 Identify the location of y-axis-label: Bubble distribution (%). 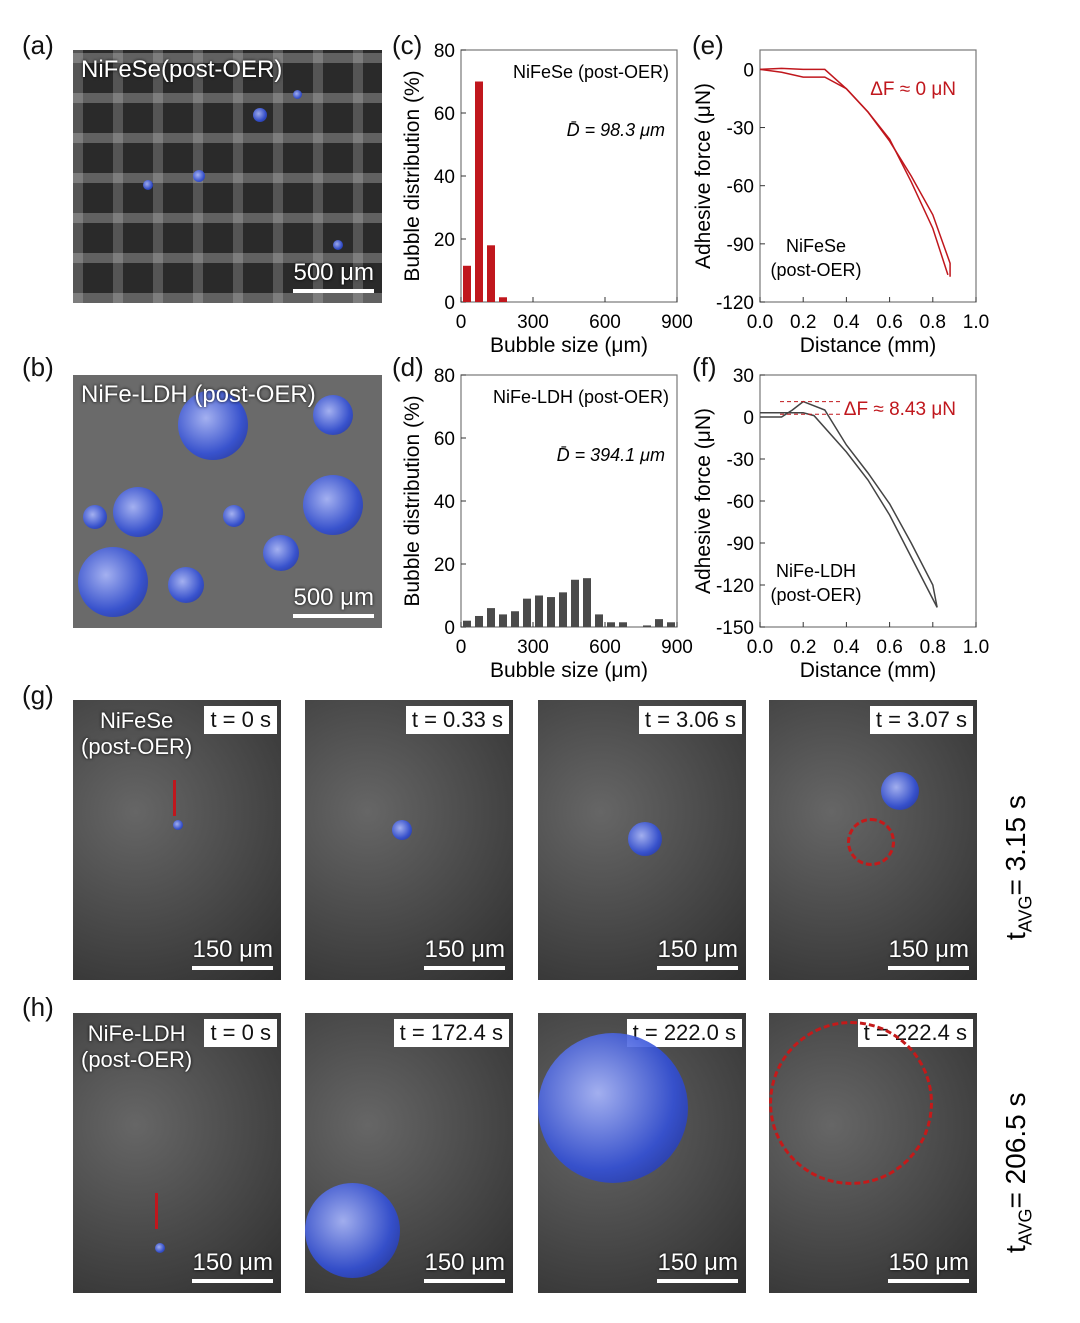
(412, 175).